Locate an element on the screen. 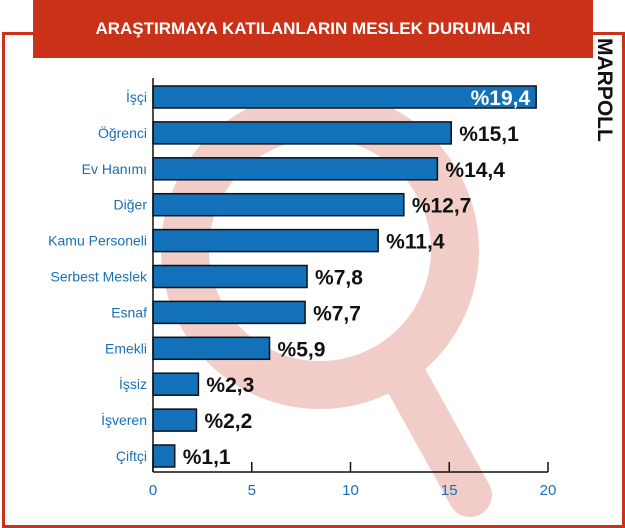 The height and width of the screenshot is (528, 625). category-label: Diğer is located at coordinates (131, 205).